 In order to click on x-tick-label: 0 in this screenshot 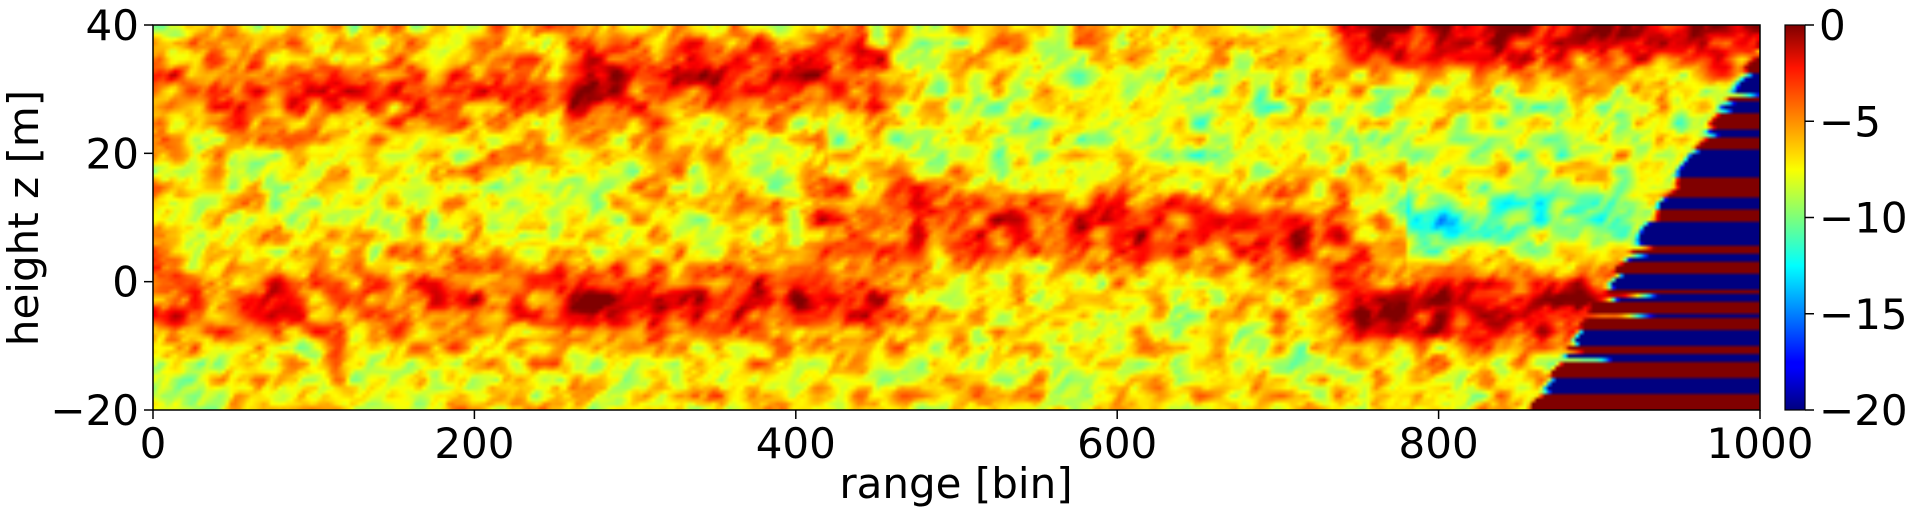, I will do `click(153, 443)`.